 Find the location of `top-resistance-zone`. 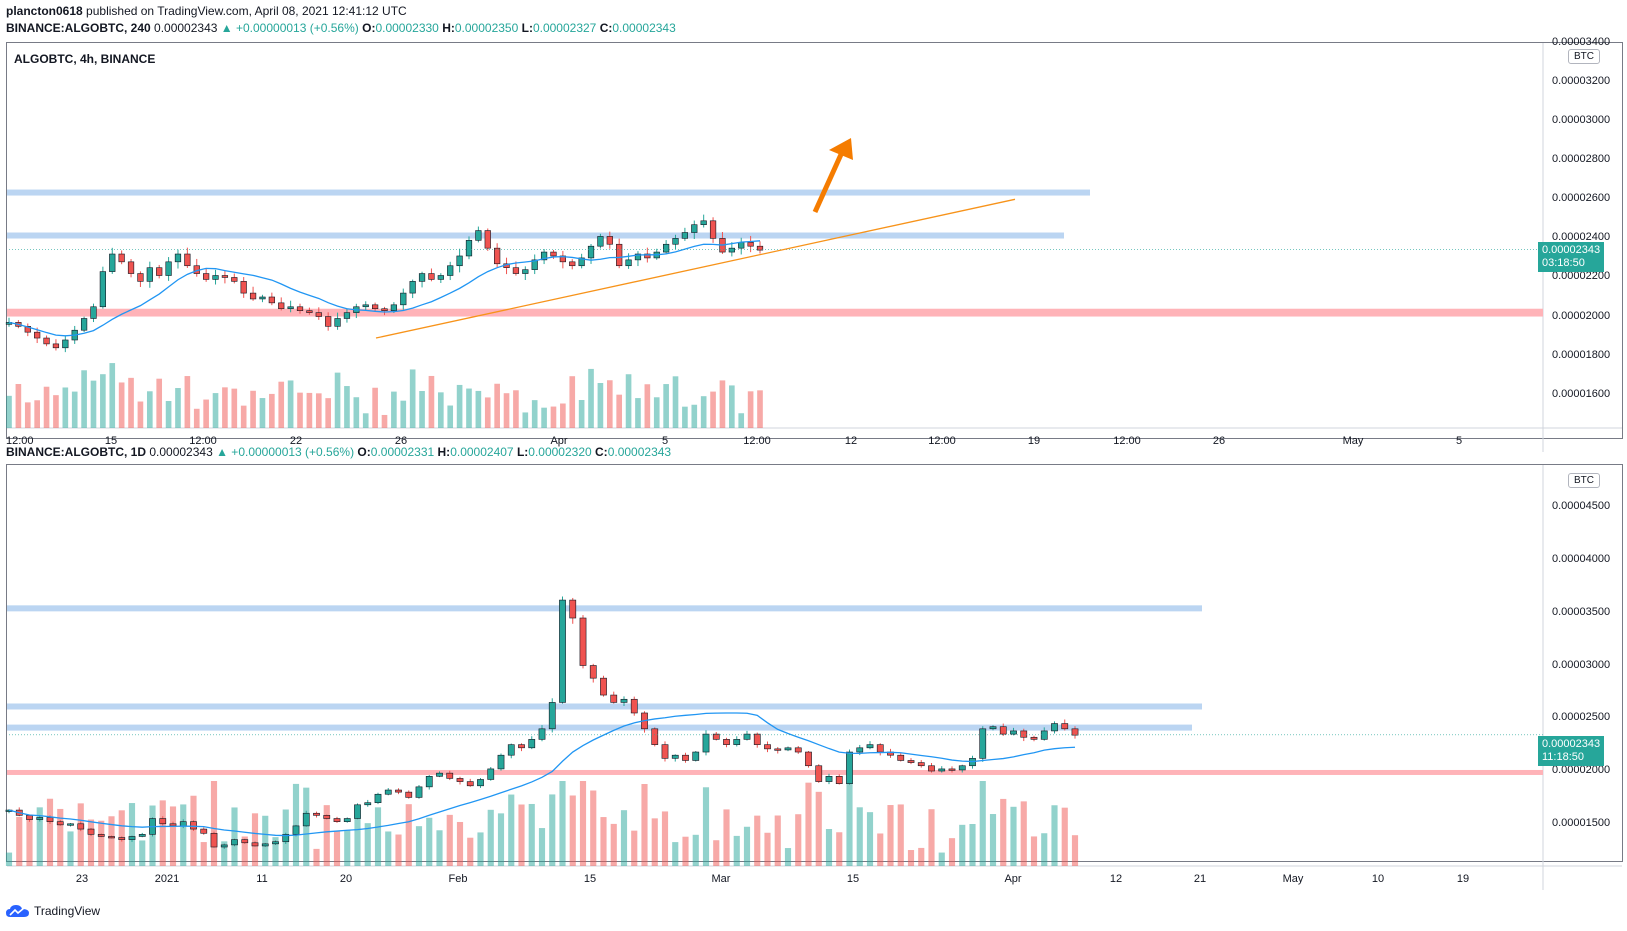

top-resistance-zone is located at coordinates (548, 192).